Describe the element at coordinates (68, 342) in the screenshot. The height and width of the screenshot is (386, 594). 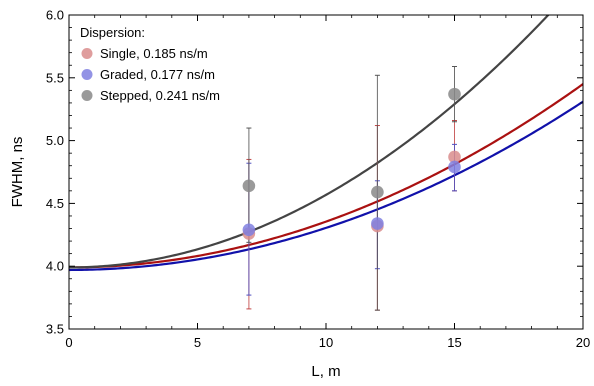
I see `x-tick-label-0: 0` at that location.